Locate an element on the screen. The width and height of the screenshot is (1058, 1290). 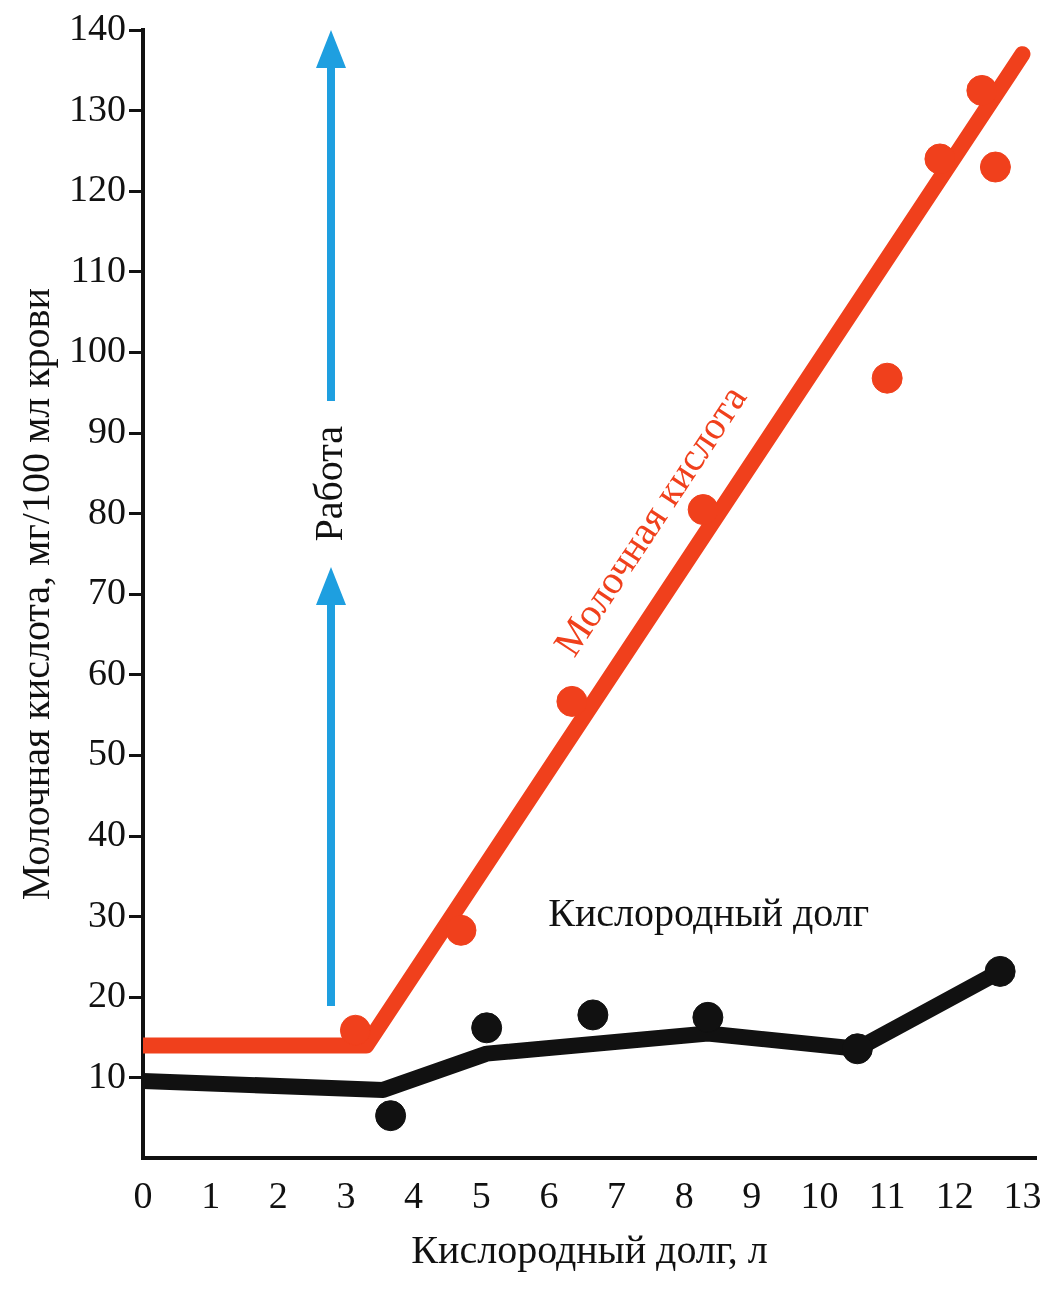
x-tick-label: 2 is located at coordinates (278, 1195).